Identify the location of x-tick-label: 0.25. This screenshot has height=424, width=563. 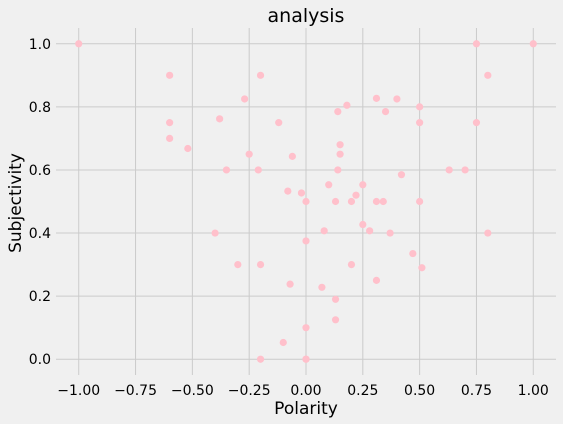
(362, 391).